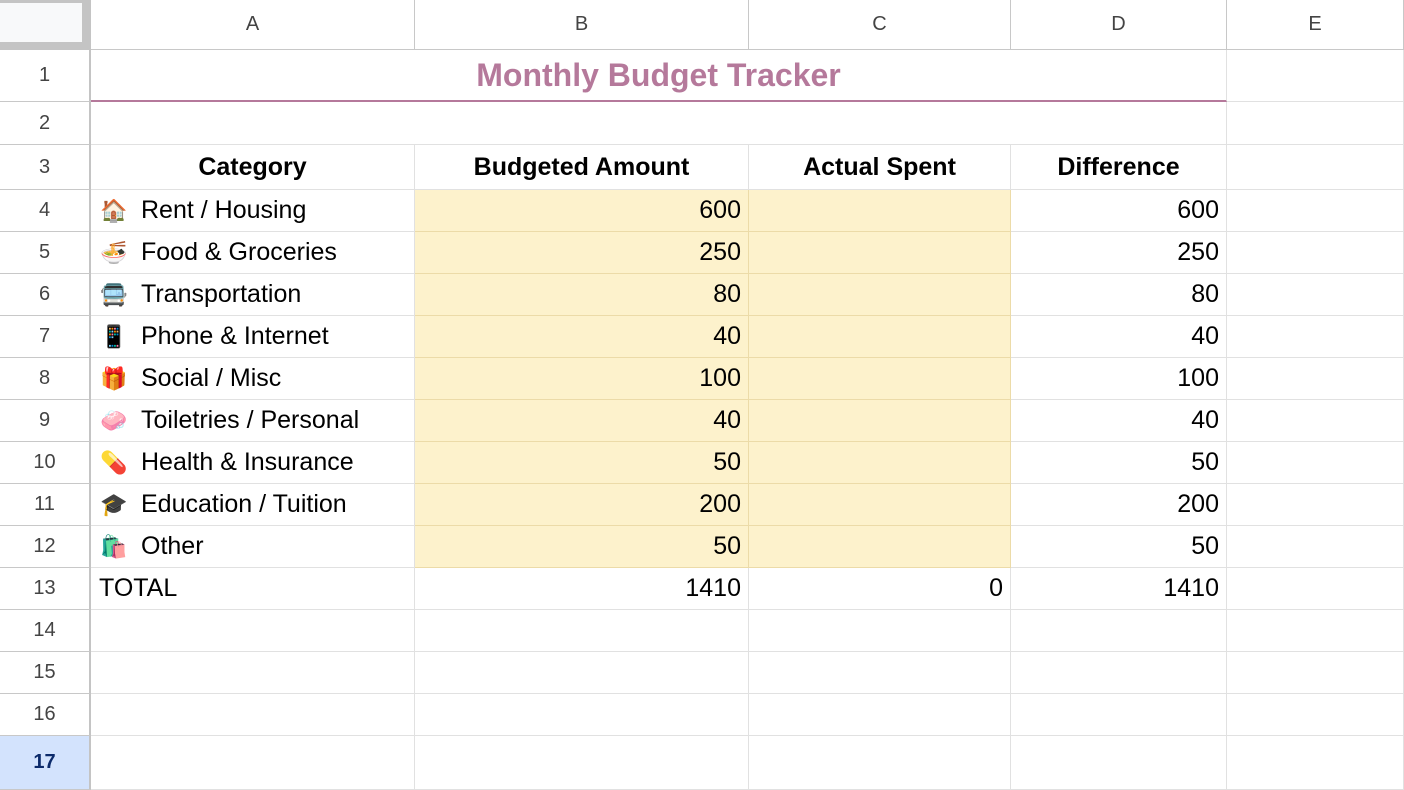 This screenshot has width=1404, height=790. What do you see at coordinates (582, 505) in the screenshot?
I see `budgeted-amount-cell: 200` at bounding box center [582, 505].